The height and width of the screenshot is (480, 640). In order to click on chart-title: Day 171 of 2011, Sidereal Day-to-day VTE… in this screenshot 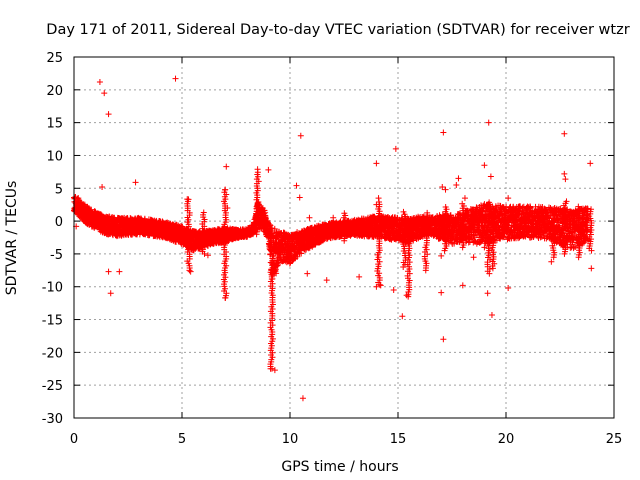, I will do `click(337, 30)`.